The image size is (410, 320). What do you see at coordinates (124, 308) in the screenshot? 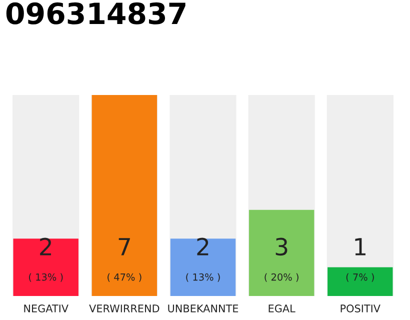
I see `x-tick-label: VERWIRREND` at bounding box center [124, 308].